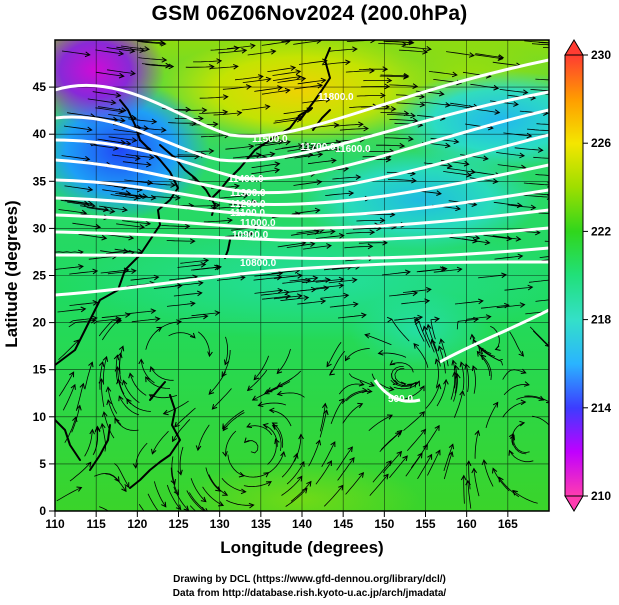  Describe the element at coordinates (40, 134) in the screenshot. I see `y-tick-label: 40` at that location.